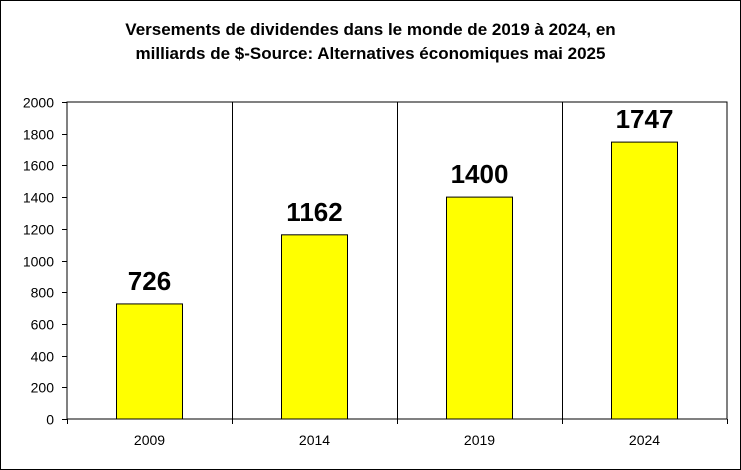 Image resolution: width=741 pixels, height=470 pixels. Describe the element at coordinates (38, 230) in the screenshot. I see `y-tick-label: 1200` at that location.